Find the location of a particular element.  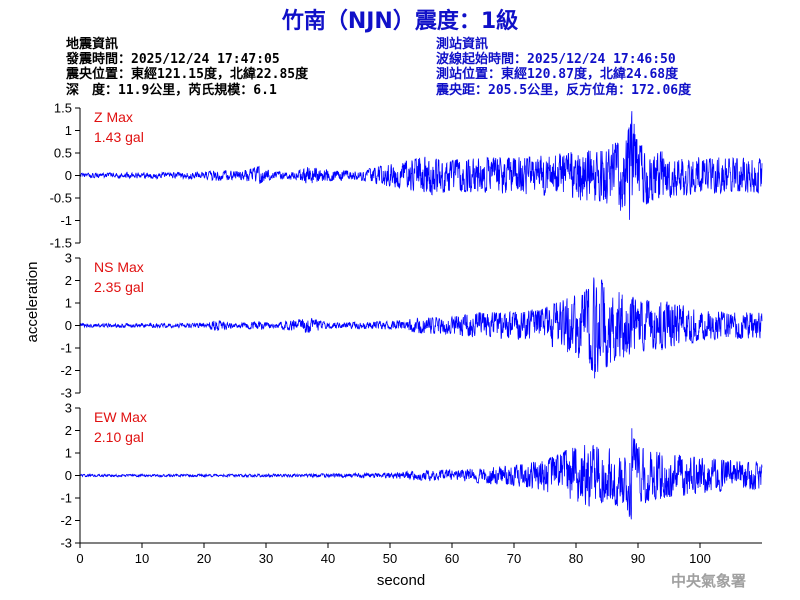

x-tick-label: 90 is located at coordinates (638, 558).